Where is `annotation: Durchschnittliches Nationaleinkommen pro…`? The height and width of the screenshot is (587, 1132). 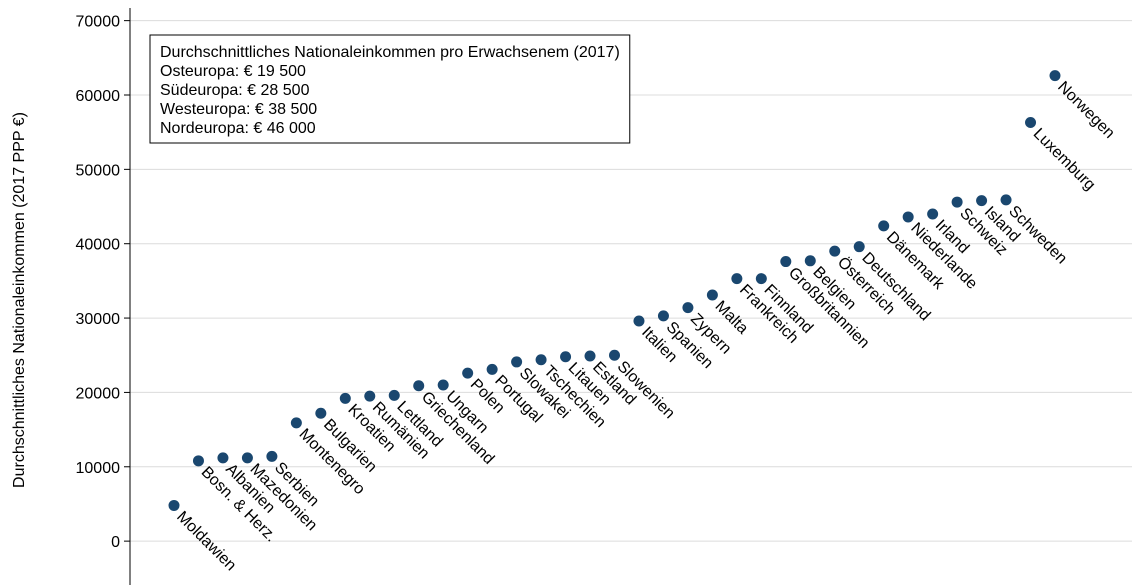
annotation: Durchschnittliches Nationaleinkommen pro… is located at coordinates (390, 89).